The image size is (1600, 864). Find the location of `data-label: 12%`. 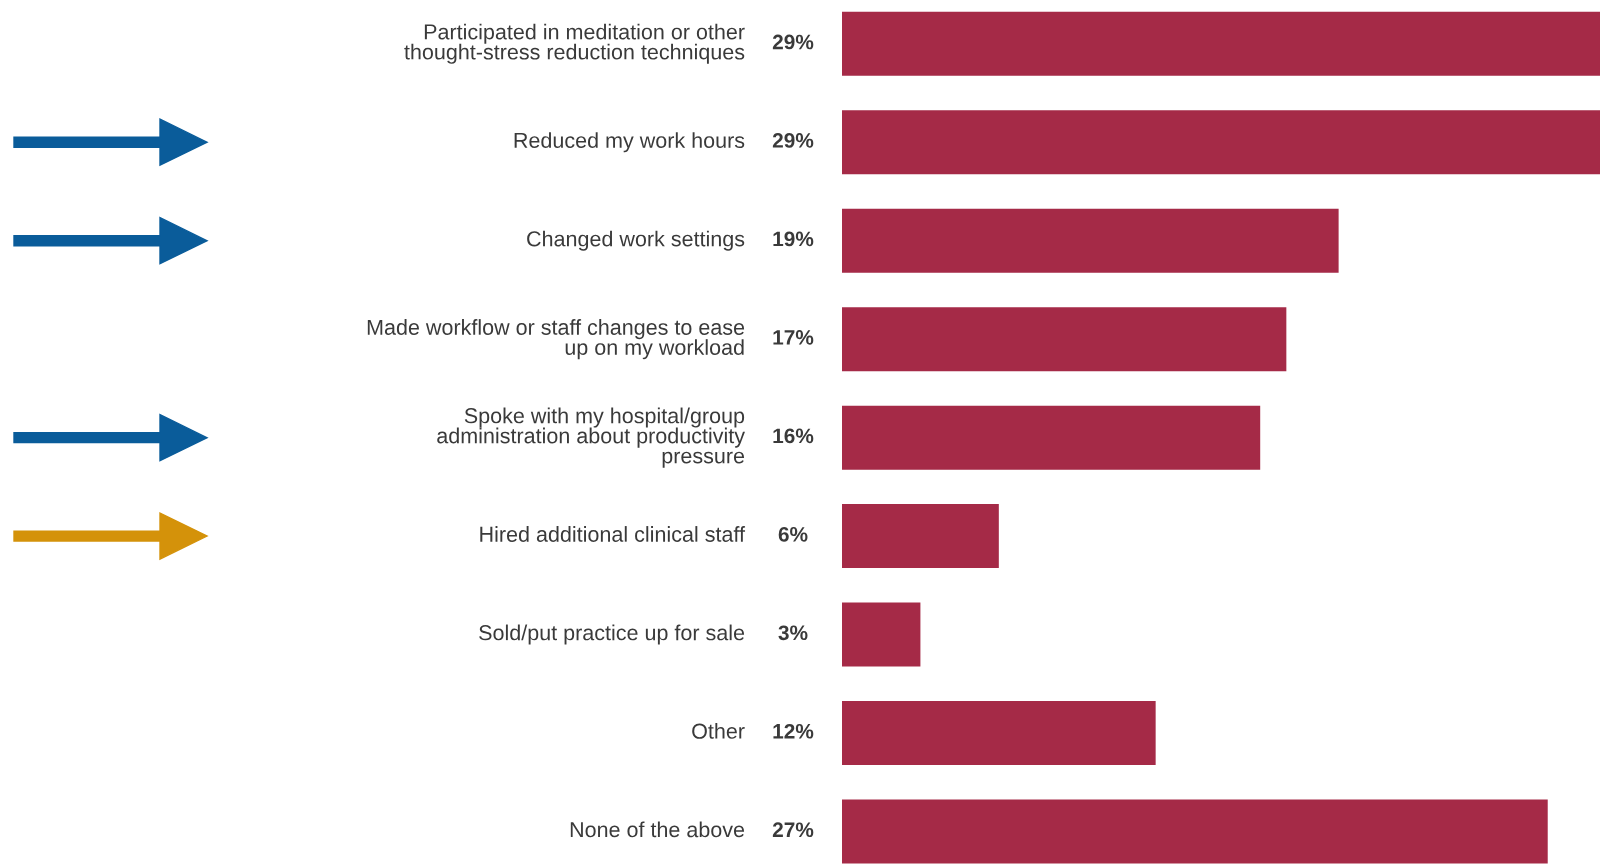

data-label: 12% is located at coordinates (793, 731).